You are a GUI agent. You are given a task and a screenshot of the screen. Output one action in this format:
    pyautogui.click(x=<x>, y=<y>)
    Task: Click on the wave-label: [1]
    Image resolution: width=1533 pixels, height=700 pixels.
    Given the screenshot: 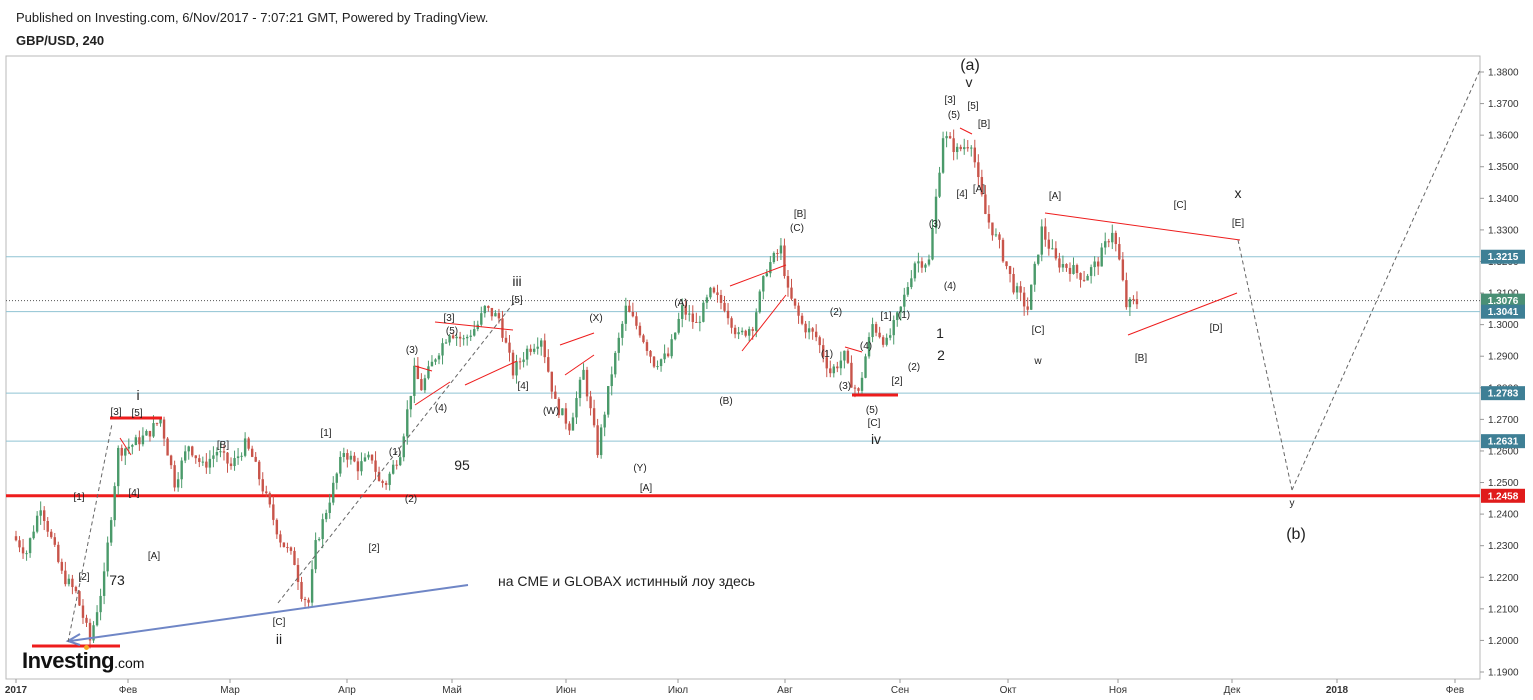 What is the action you would take?
    pyautogui.click(x=325, y=433)
    